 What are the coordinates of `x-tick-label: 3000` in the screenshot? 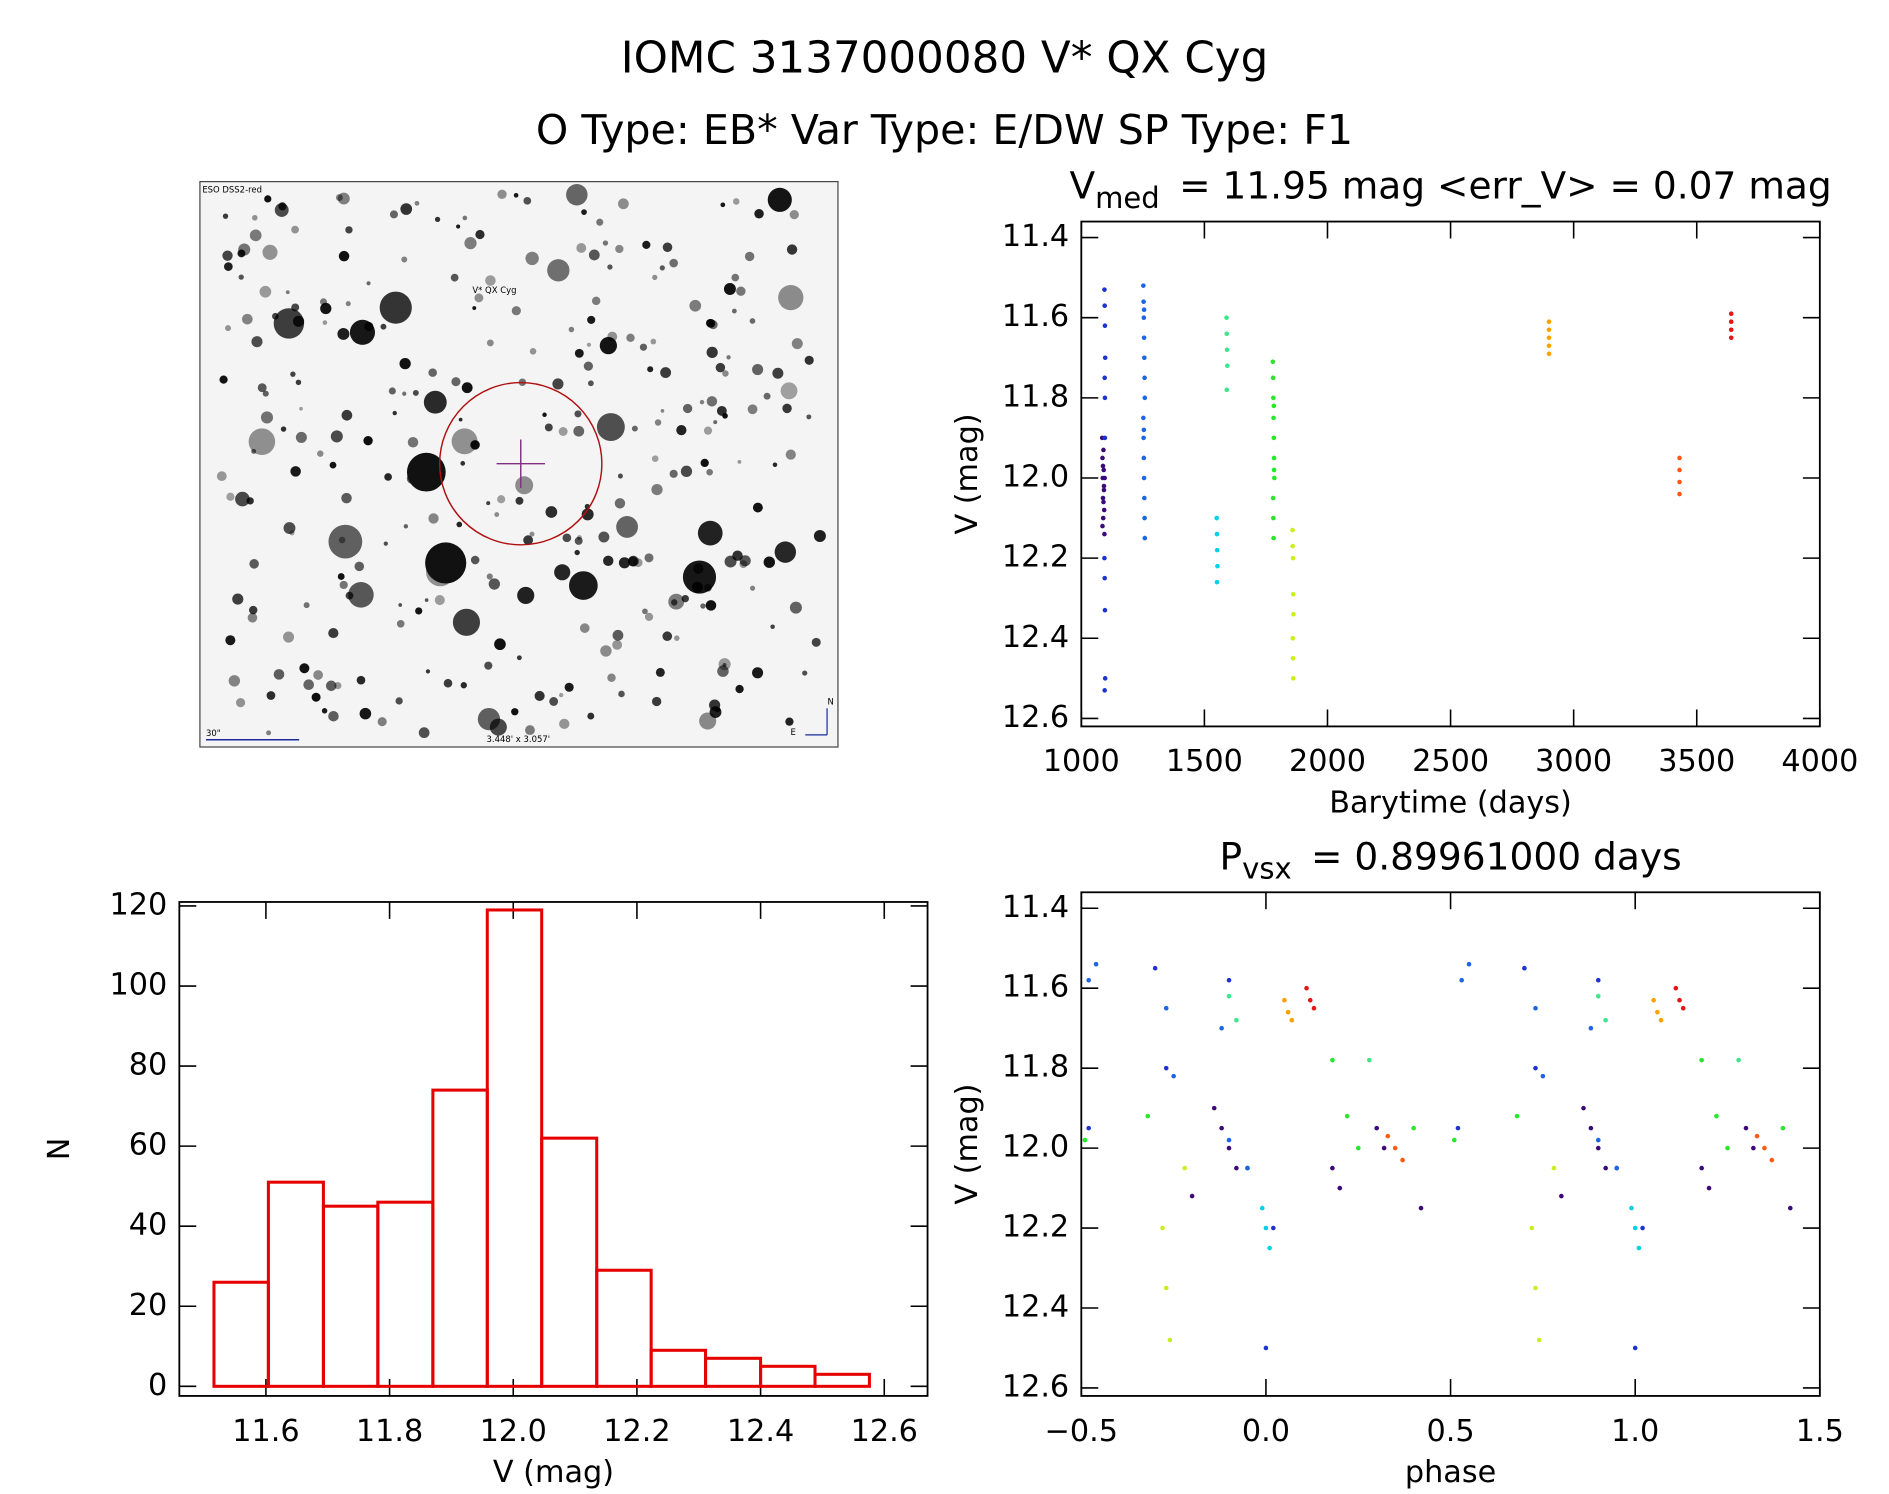 It's located at (1573, 761).